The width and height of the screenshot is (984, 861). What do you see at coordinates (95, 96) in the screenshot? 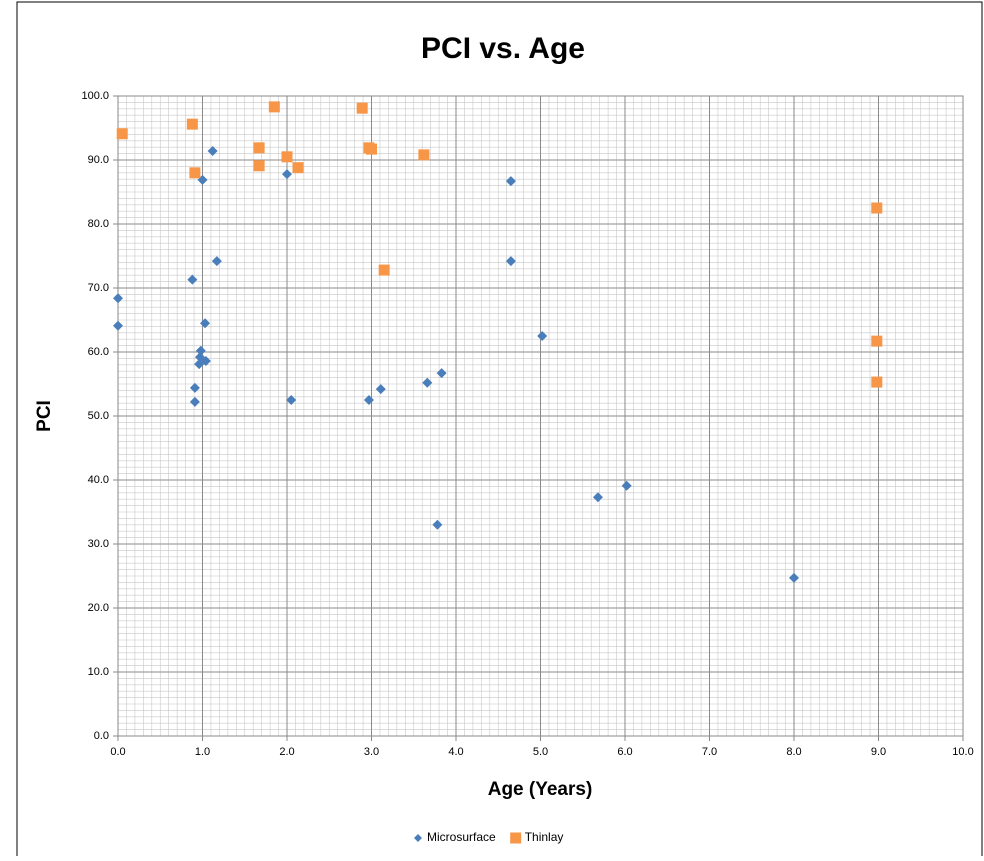
I see `y-tick-label: 100.0` at bounding box center [95, 96].